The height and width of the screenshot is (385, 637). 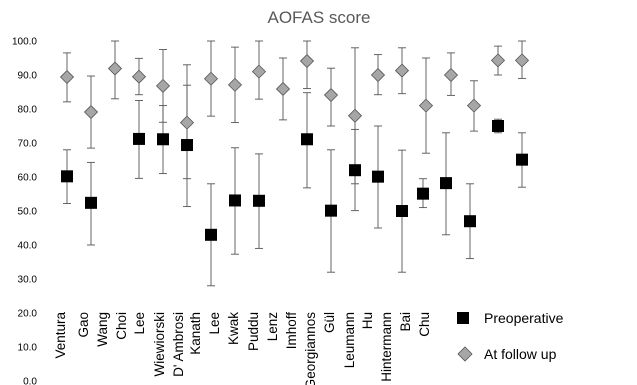 What do you see at coordinates (463, 318) in the screenshot?
I see `legend-square-marker` at bounding box center [463, 318].